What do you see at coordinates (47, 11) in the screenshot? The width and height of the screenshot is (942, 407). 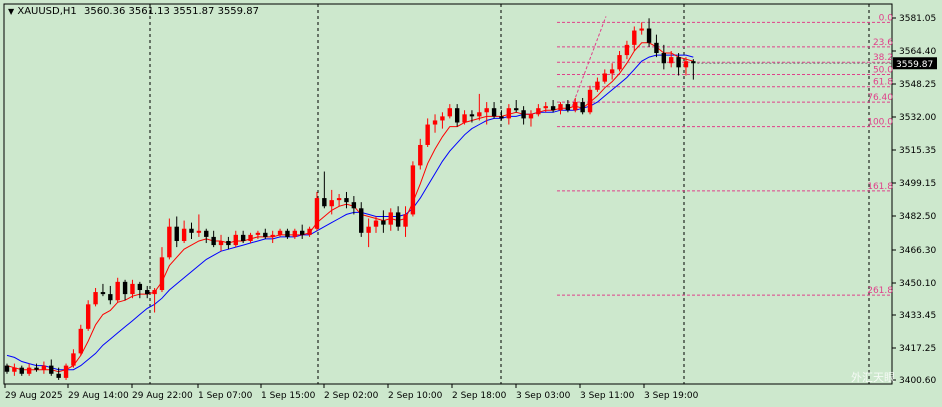 I see `symbol-label: XAUUSD,H1` at bounding box center [47, 11].